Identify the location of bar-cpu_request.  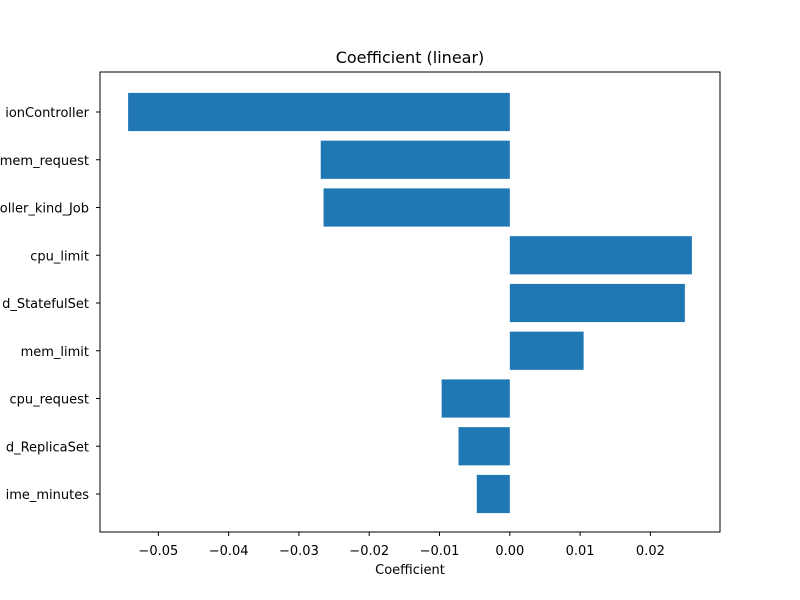
(475, 398).